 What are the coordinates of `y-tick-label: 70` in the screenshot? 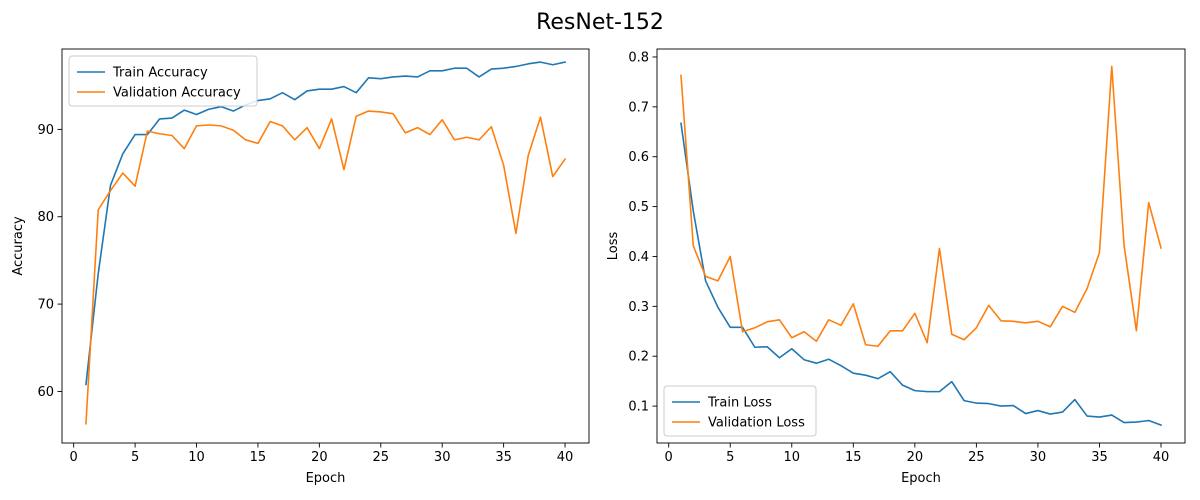 It's located at (45, 305).